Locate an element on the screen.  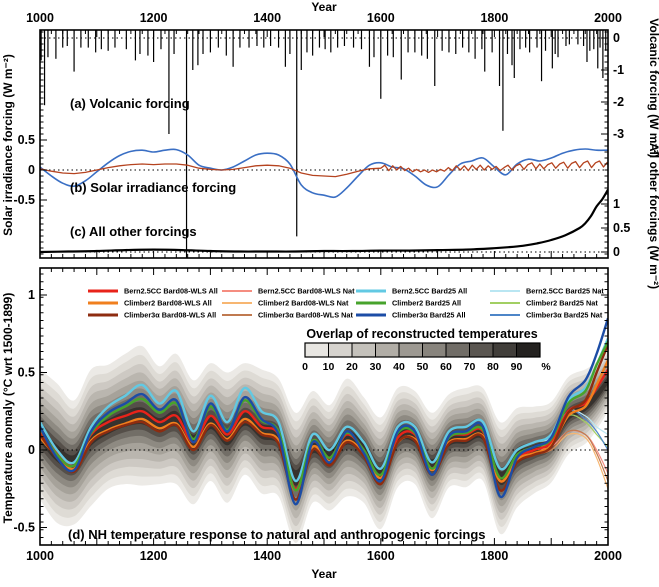
legend-label: Bern2.5CC Bard25 Nat is located at coordinates (565, 291).